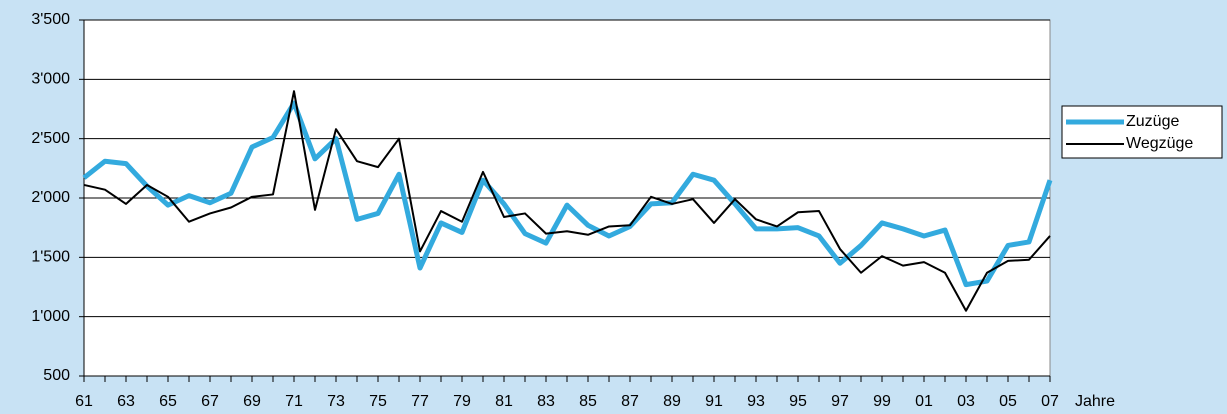 This screenshot has height=414, width=1227. What do you see at coordinates (1159, 143) in the screenshot?
I see `legend-label: Wegzüge` at bounding box center [1159, 143].